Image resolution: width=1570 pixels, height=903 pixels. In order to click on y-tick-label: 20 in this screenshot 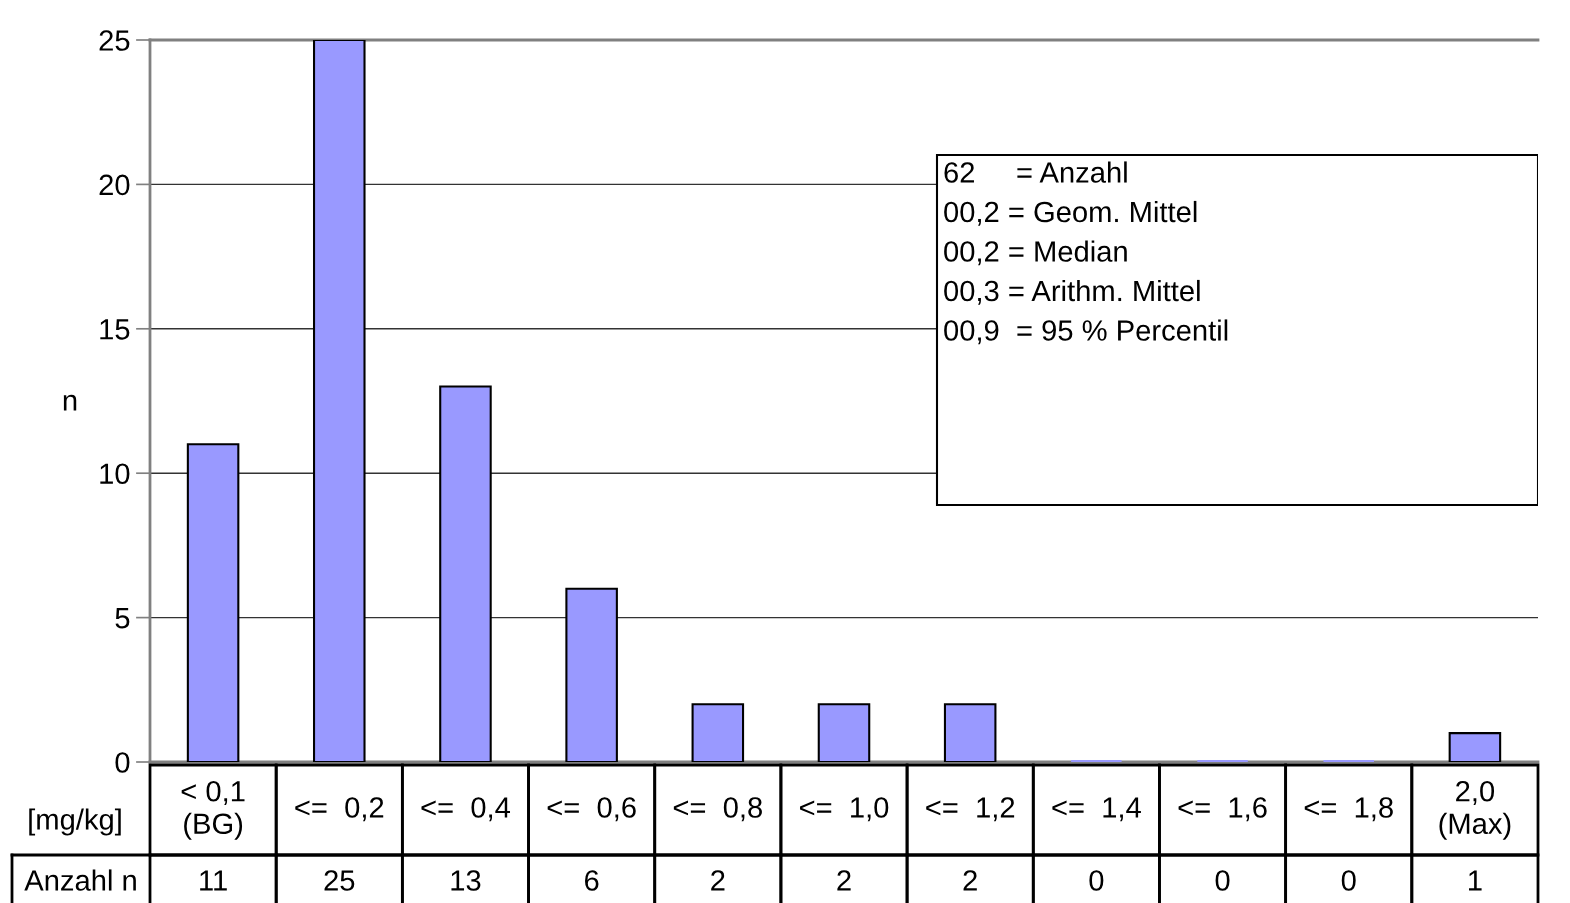, I will do `click(114, 185)`.